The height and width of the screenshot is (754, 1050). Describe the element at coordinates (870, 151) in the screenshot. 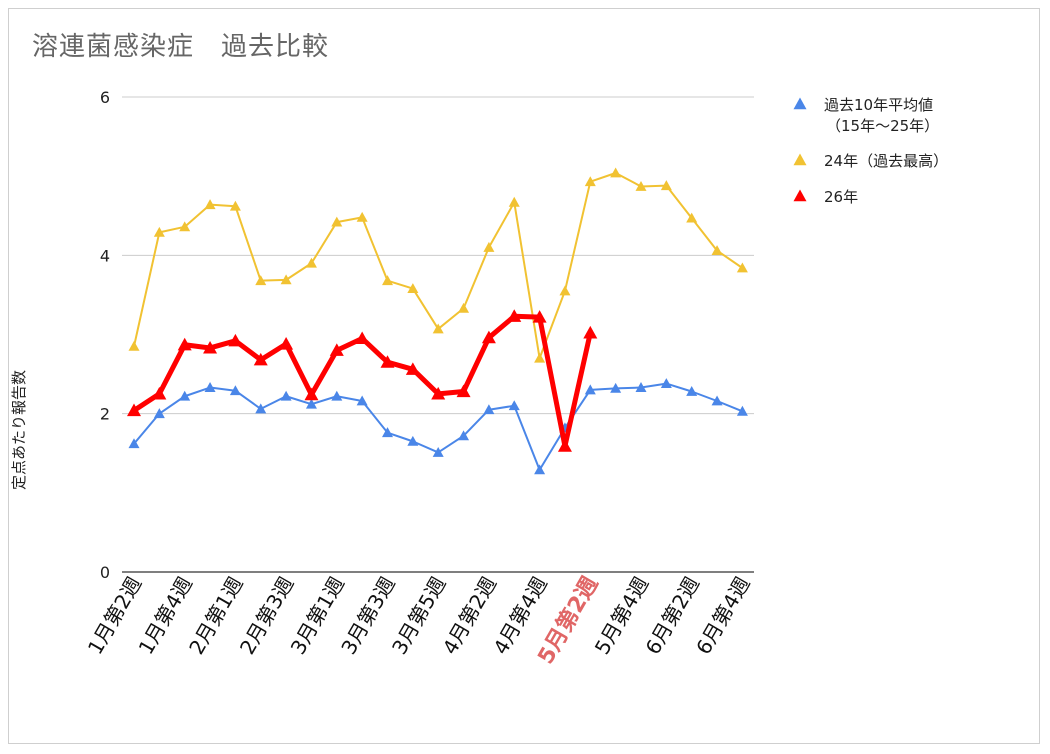

I see `legend: 過去10年平均値 （15年〜25年） 24年（過去最高） 26年` at that location.